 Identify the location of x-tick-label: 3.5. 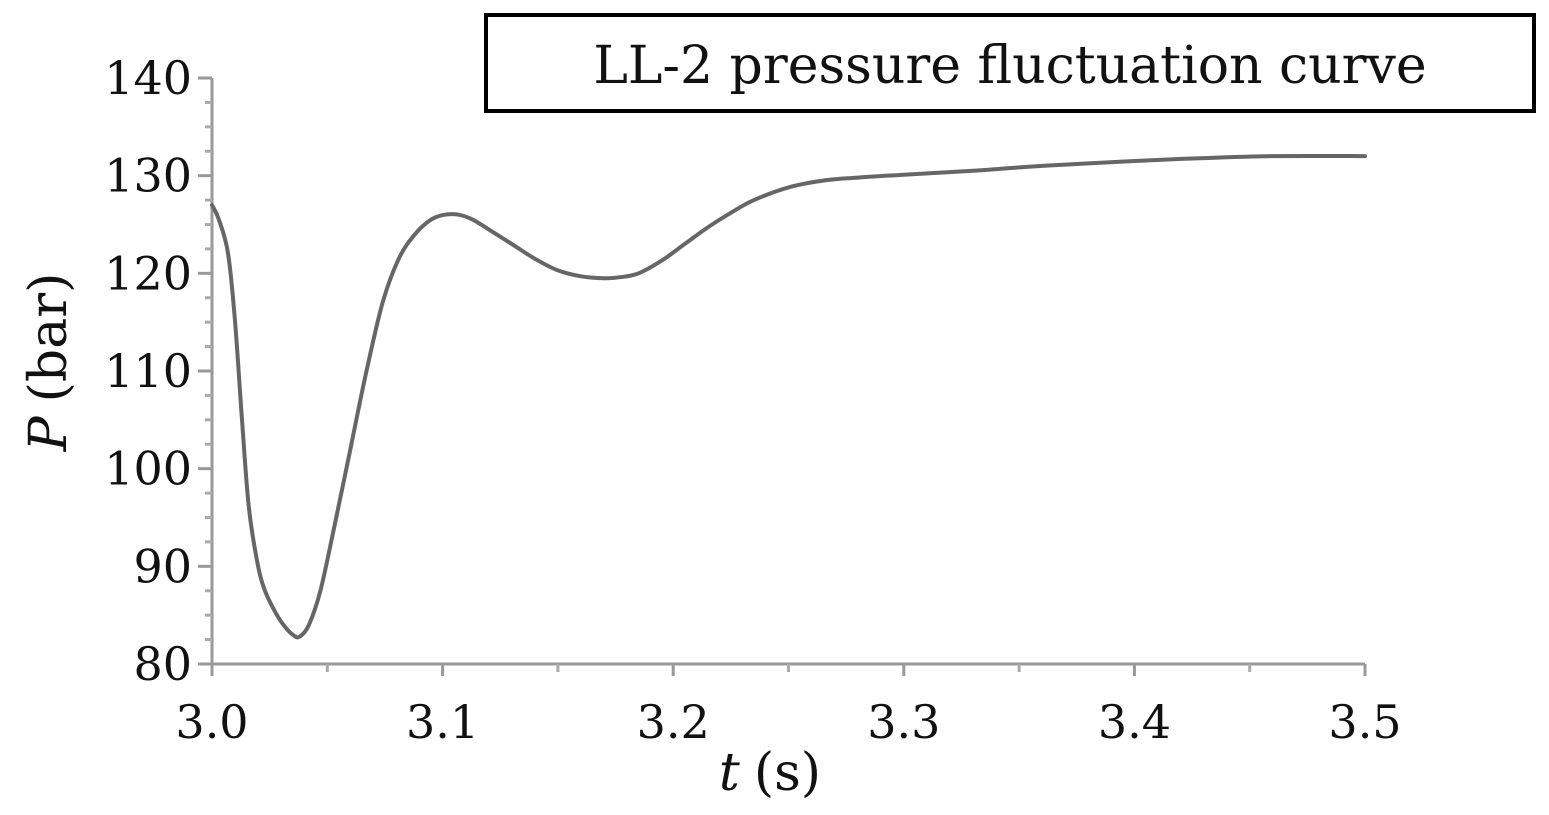
(1364, 722).